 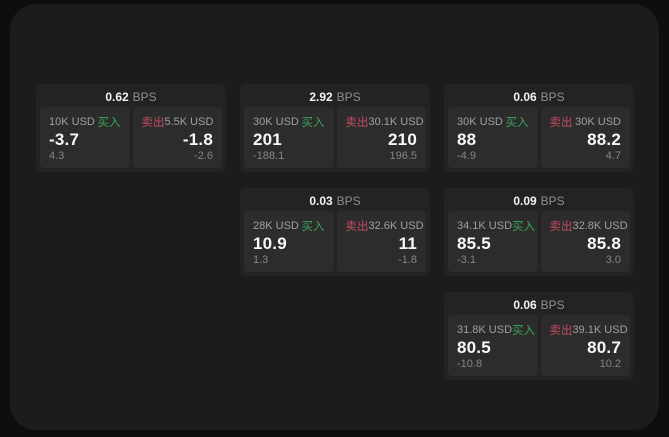 I want to click on buy-amount: 34.1K USD, so click(x=485, y=226).